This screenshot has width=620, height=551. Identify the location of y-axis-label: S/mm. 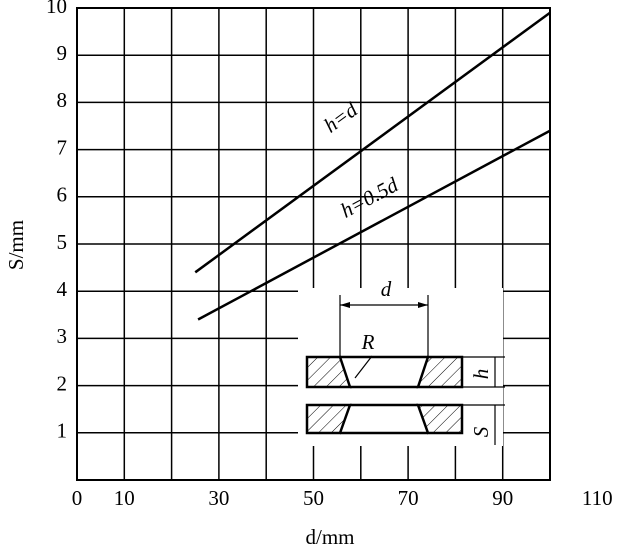
(16, 245).